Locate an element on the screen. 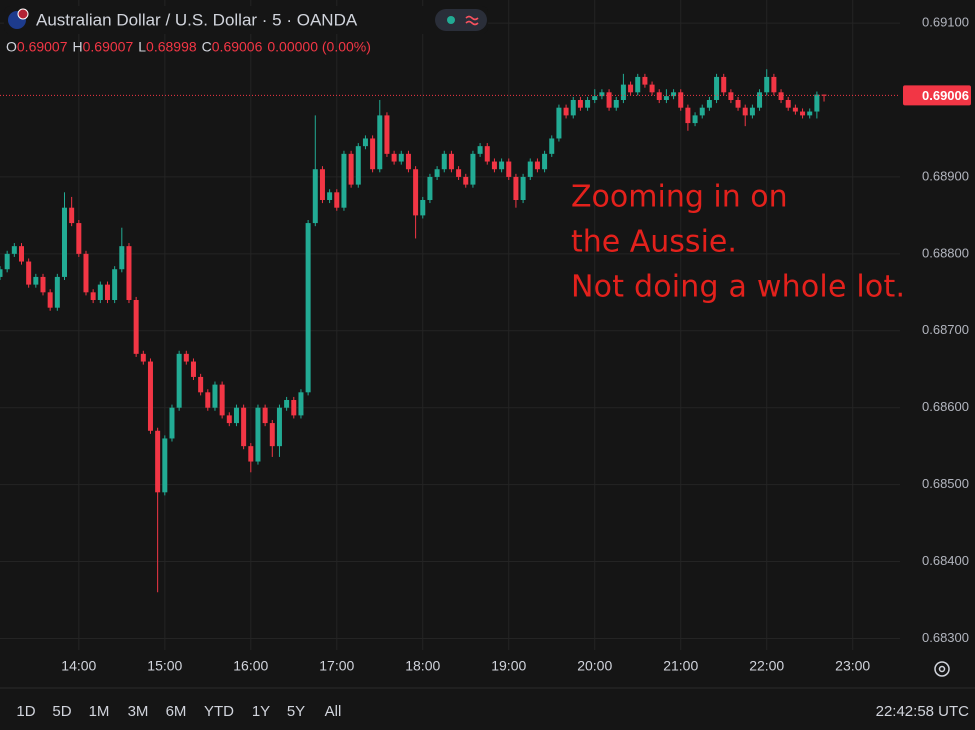  market-open-dot is located at coordinates (451, 20).